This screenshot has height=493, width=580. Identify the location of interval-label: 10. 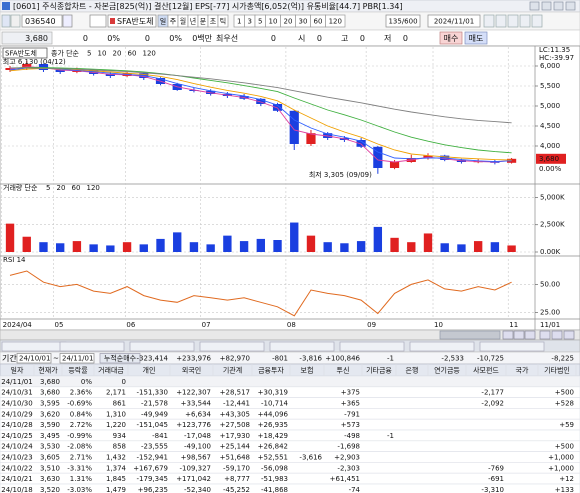
(273, 22).